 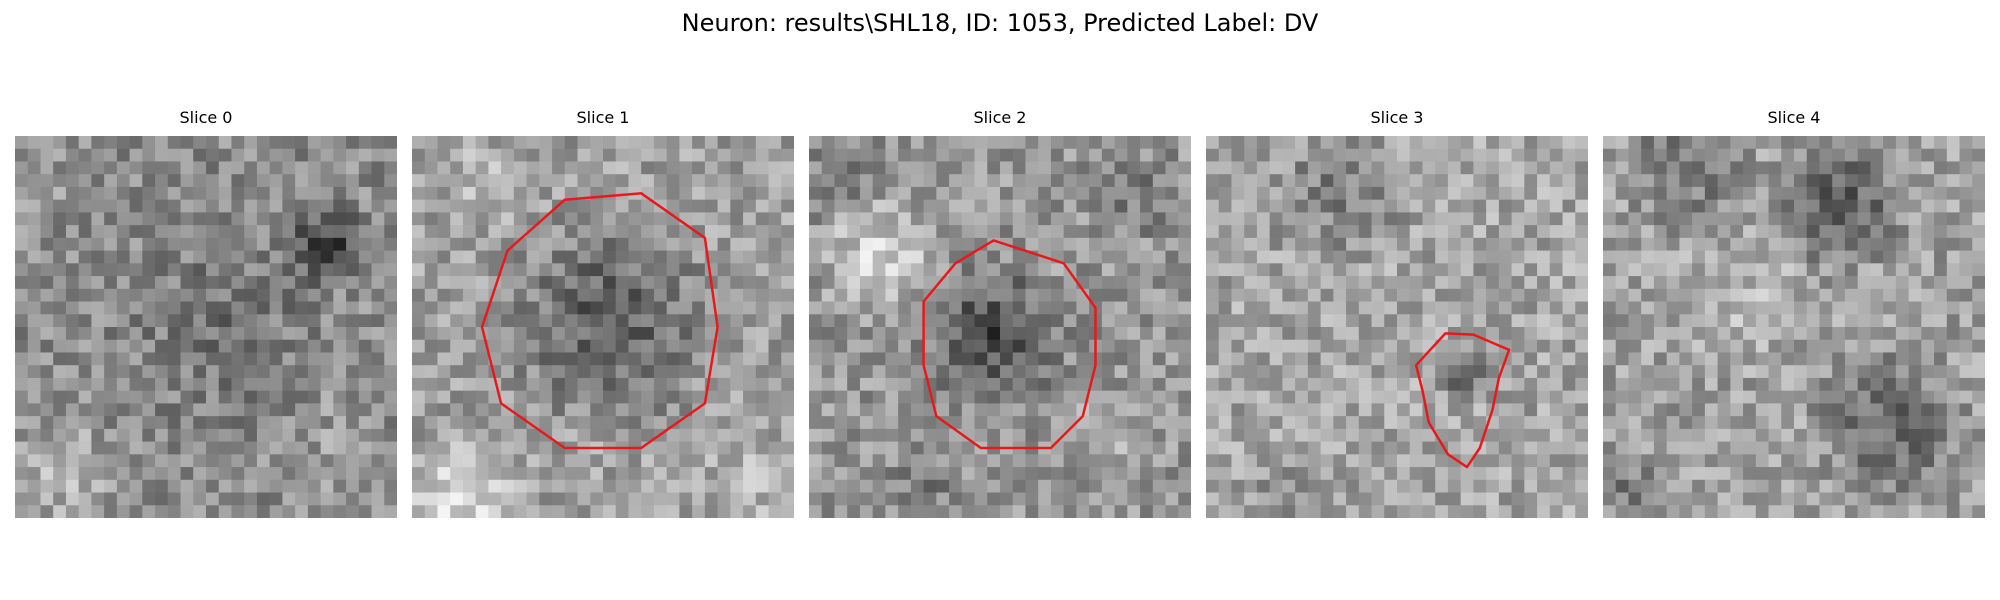 I want to click on slice-panel-1: Slice 1, so click(x=603, y=313).